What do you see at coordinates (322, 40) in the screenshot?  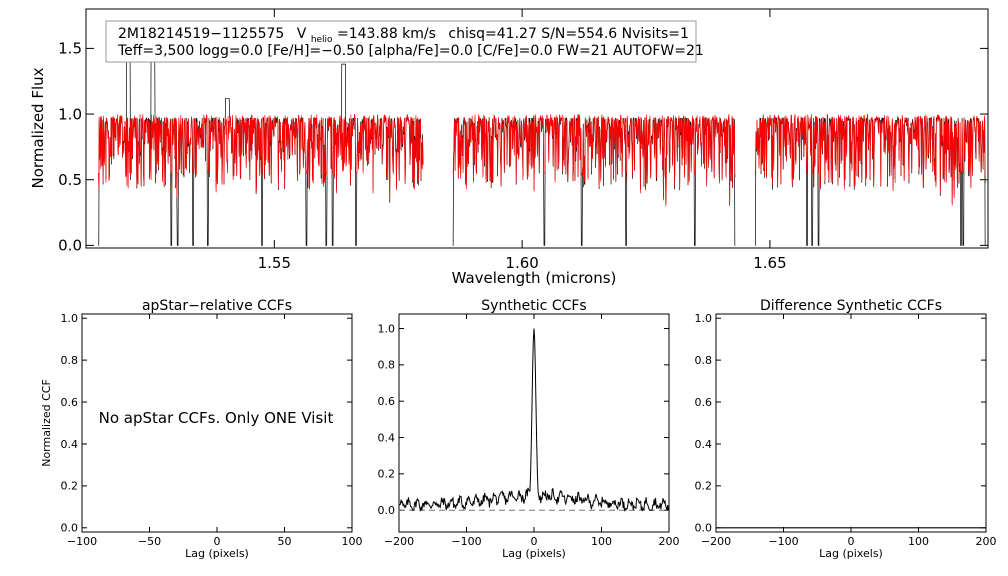 I see `v-subscript: helio` at bounding box center [322, 40].